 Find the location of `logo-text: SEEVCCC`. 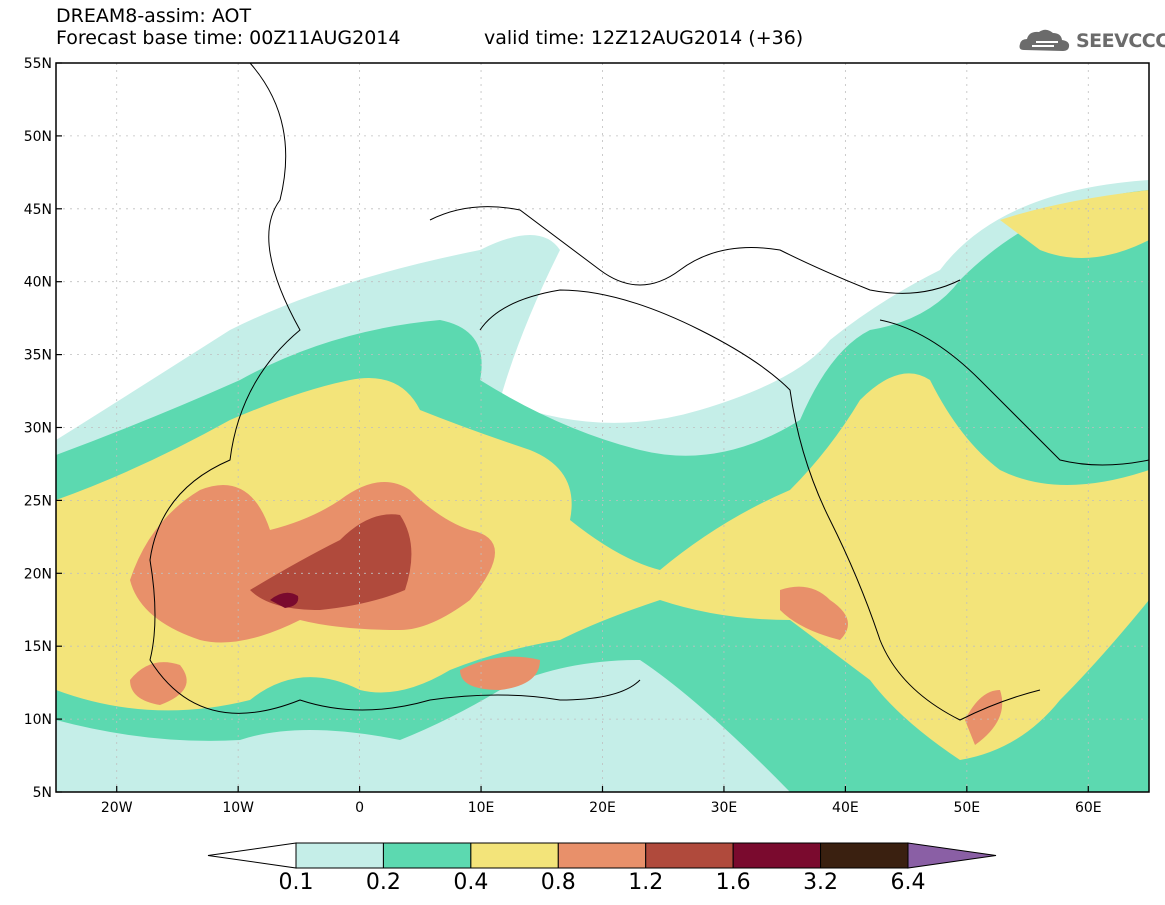

logo-text: SEEVCCC is located at coordinates (1120, 41).